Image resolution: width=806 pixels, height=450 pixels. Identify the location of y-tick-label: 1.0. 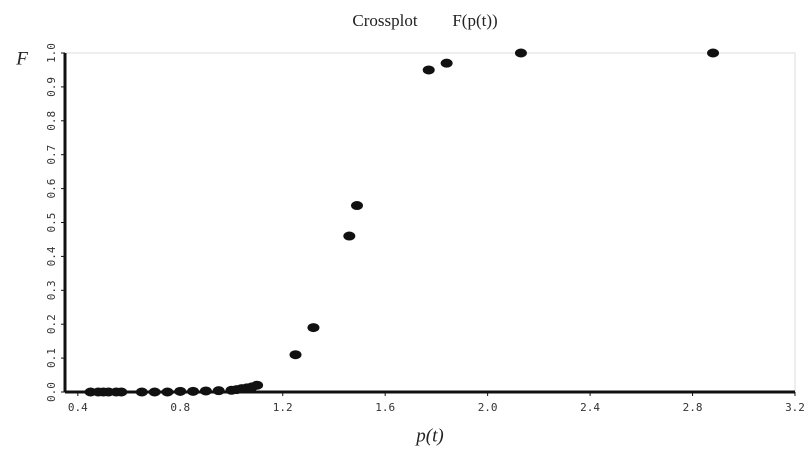
(51, 53).